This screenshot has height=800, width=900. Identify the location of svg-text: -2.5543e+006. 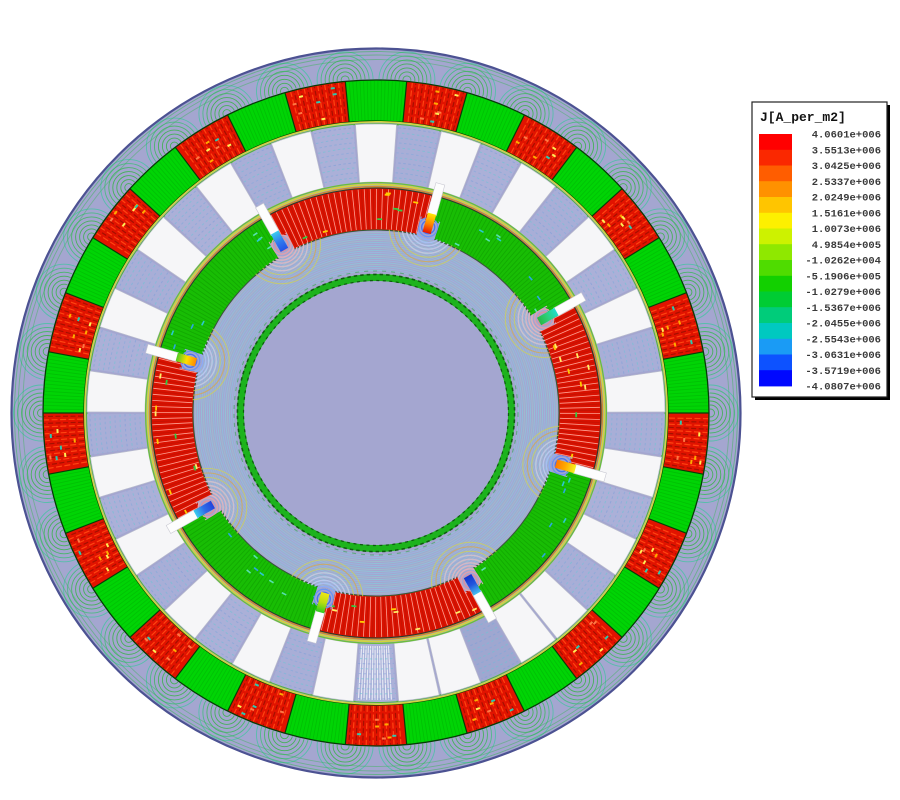
(843, 340).